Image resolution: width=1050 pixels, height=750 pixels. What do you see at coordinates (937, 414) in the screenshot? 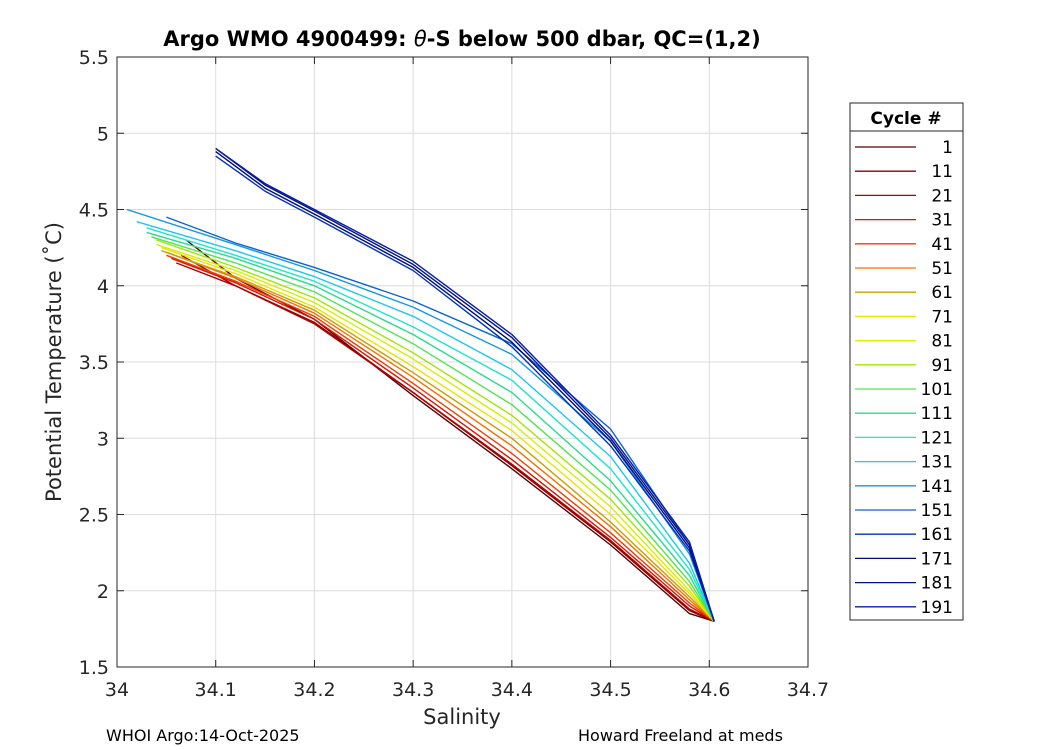
I see `legend-label-cycle-111: 111` at bounding box center [937, 414].